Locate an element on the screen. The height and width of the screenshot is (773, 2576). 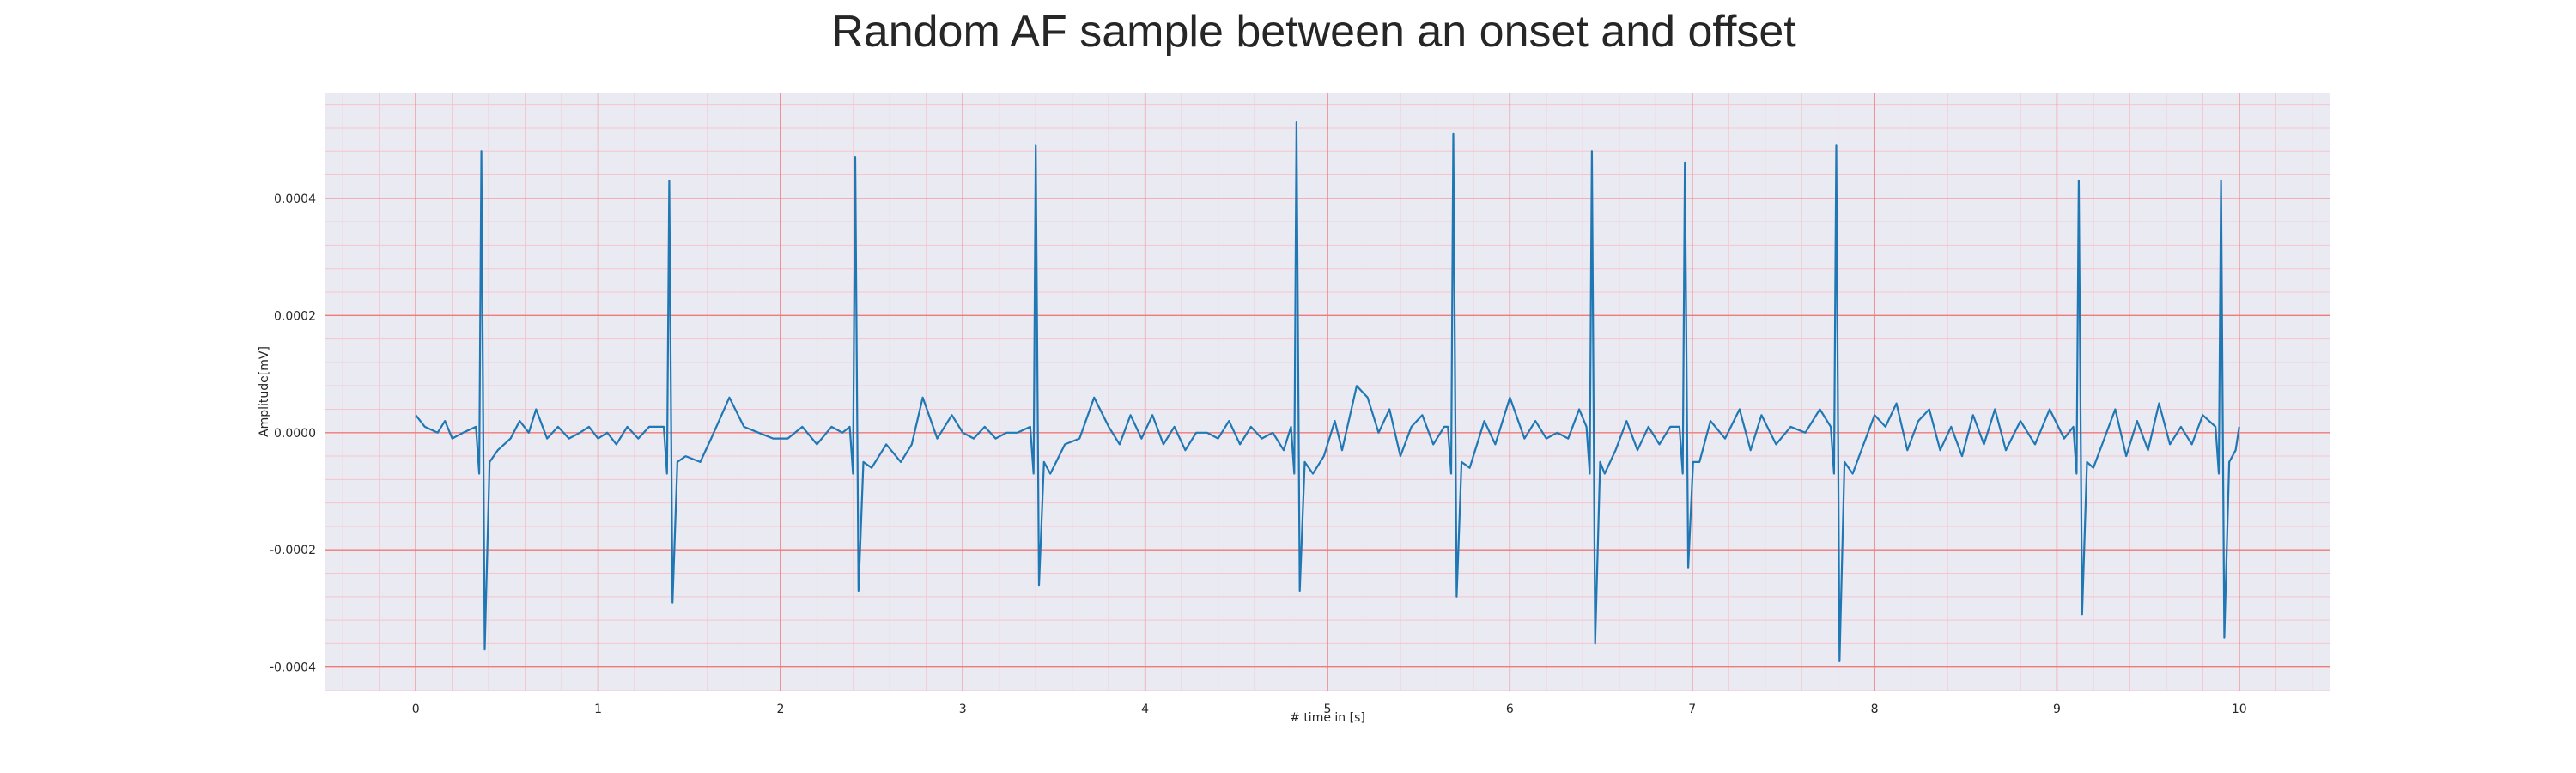
y-axis-label: Amplitude[mV] is located at coordinates (264, 391).